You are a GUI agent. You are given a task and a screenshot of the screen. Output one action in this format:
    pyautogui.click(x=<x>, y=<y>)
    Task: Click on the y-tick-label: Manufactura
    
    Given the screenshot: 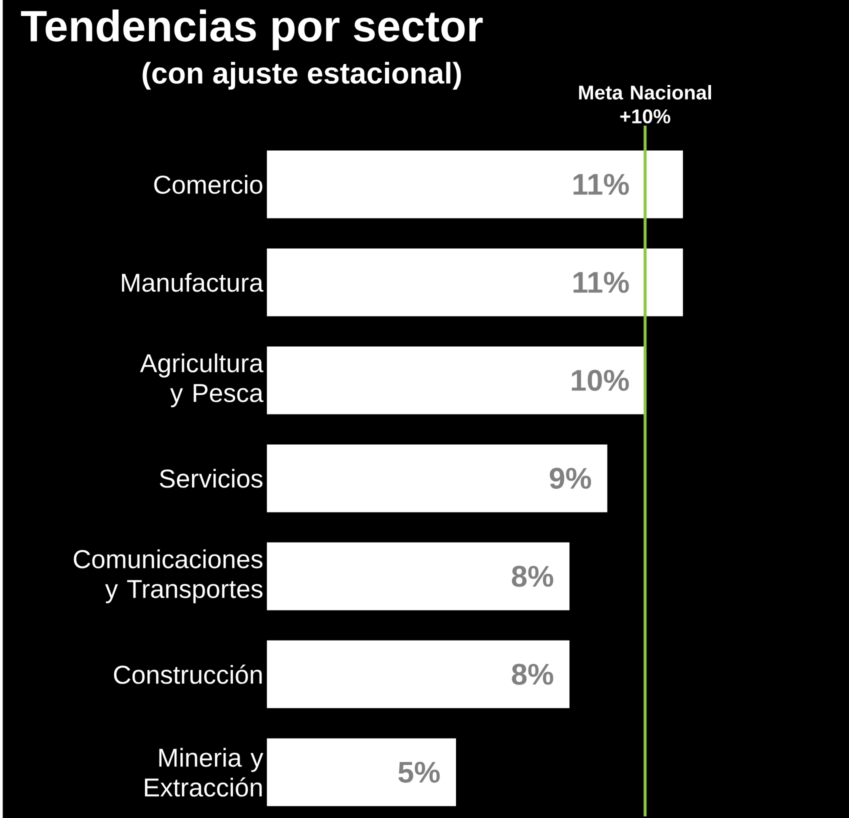 What is the action you would take?
    pyautogui.click(x=193, y=282)
    